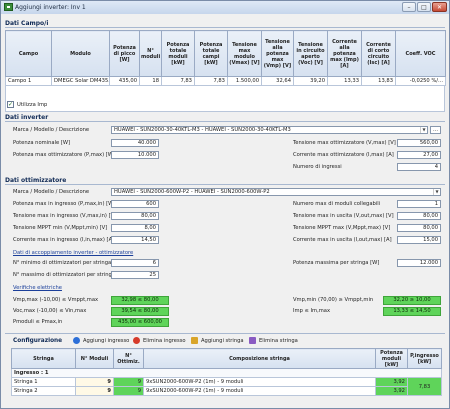 This screenshot has height=409, width=450. I want to click on check-result: 39,54 ≤ 80,00, so click(140, 311).